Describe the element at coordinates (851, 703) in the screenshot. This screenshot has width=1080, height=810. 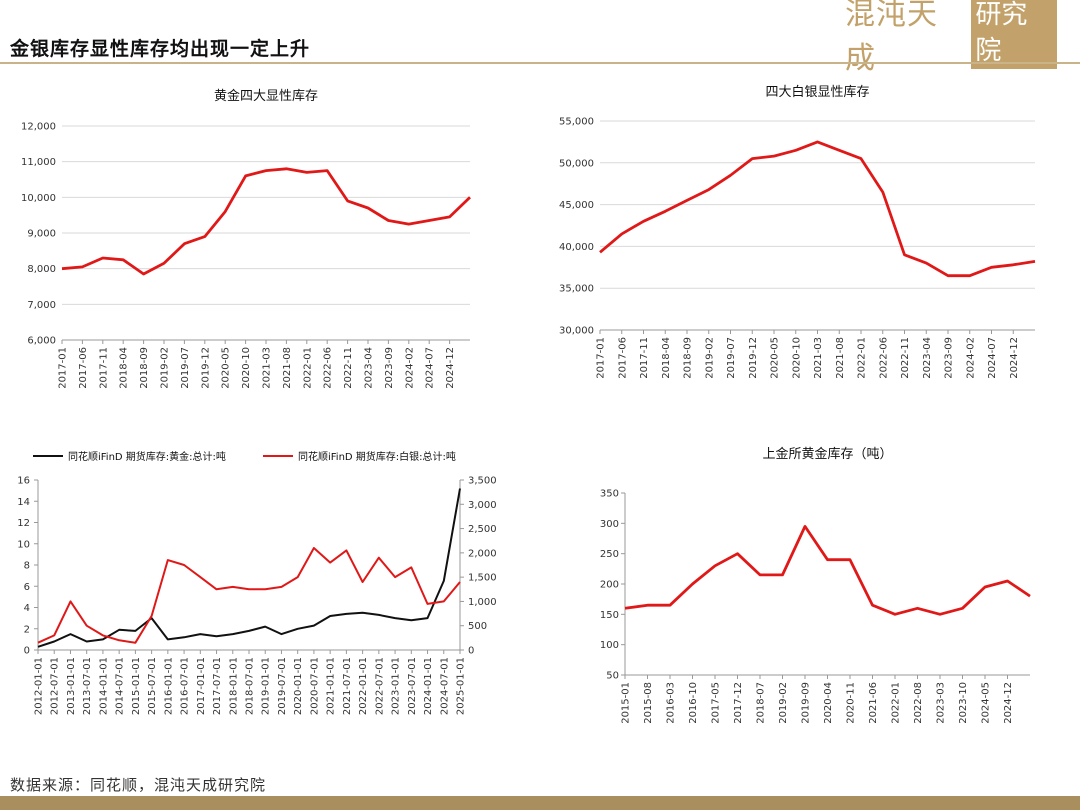
I see `x-tick-label: 2020-11` at that location.